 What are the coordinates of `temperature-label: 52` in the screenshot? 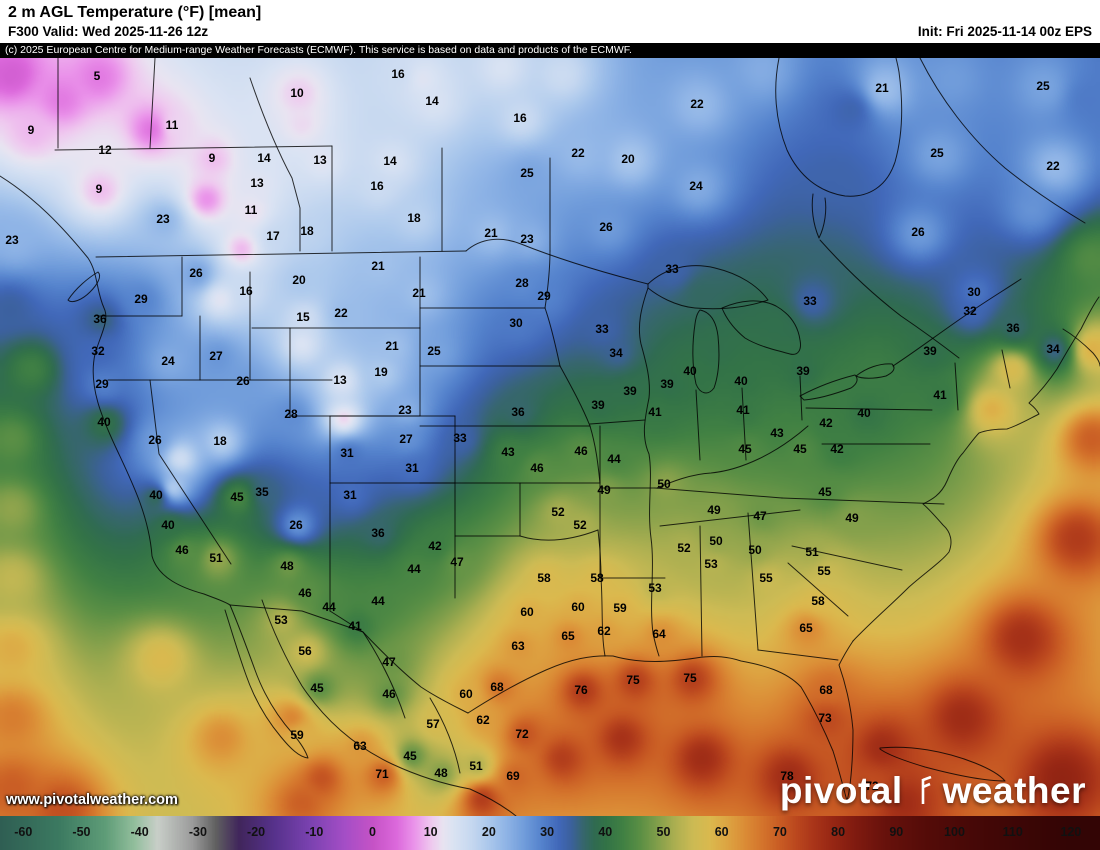 It's located at (684, 548).